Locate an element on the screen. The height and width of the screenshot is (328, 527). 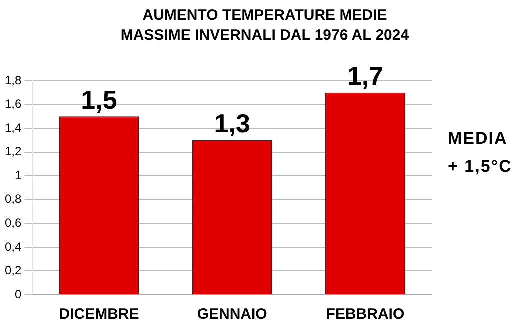
y-tick-label: 1 is located at coordinates (18, 175).